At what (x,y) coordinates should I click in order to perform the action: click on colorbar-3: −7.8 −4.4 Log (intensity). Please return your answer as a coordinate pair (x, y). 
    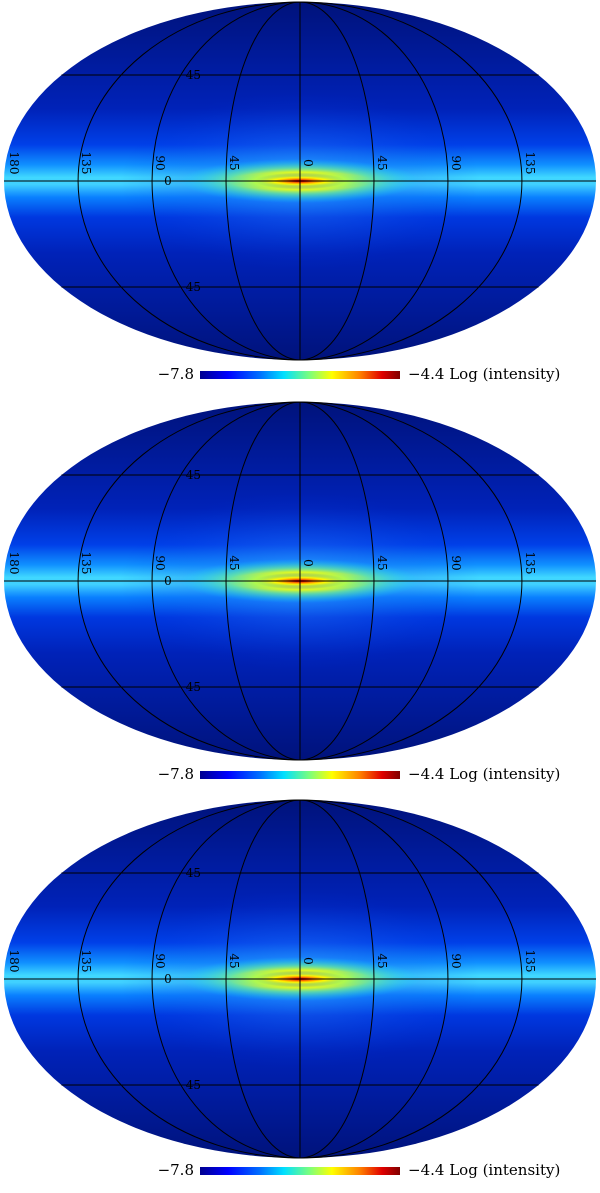
    Looking at the image, I should click on (300, 1172).